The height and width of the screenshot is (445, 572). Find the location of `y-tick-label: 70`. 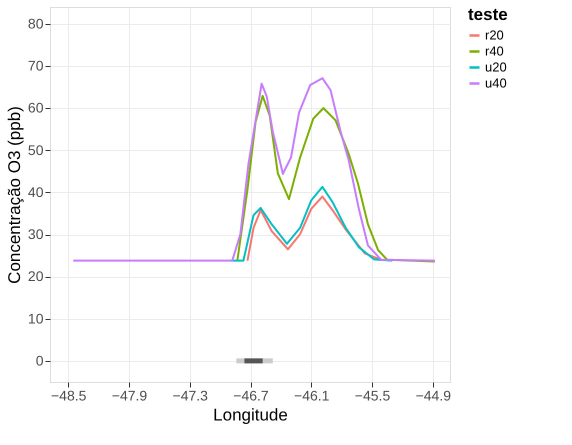

y-tick-label: 70 is located at coordinates (36, 65).